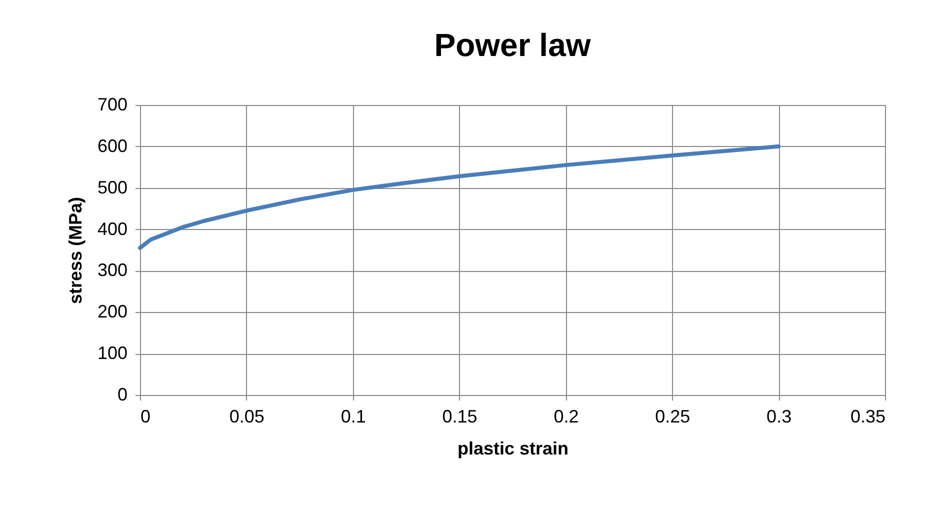 The image size is (936, 528). What do you see at coordinates (145, 416) in the screenshot?
I see `x-tick-label: 0` at bounding box center [145, 416].